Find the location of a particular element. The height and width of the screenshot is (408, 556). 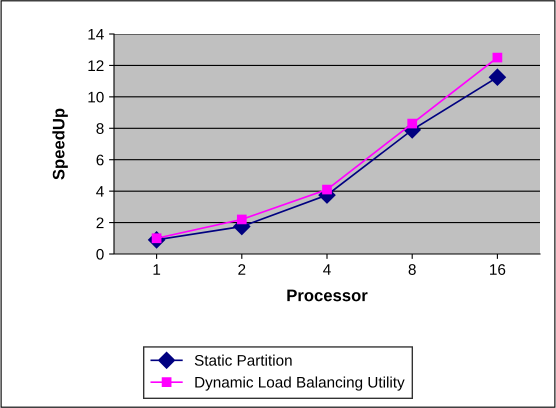

x-tick-label: 2 is located at coordinates (242, 269).